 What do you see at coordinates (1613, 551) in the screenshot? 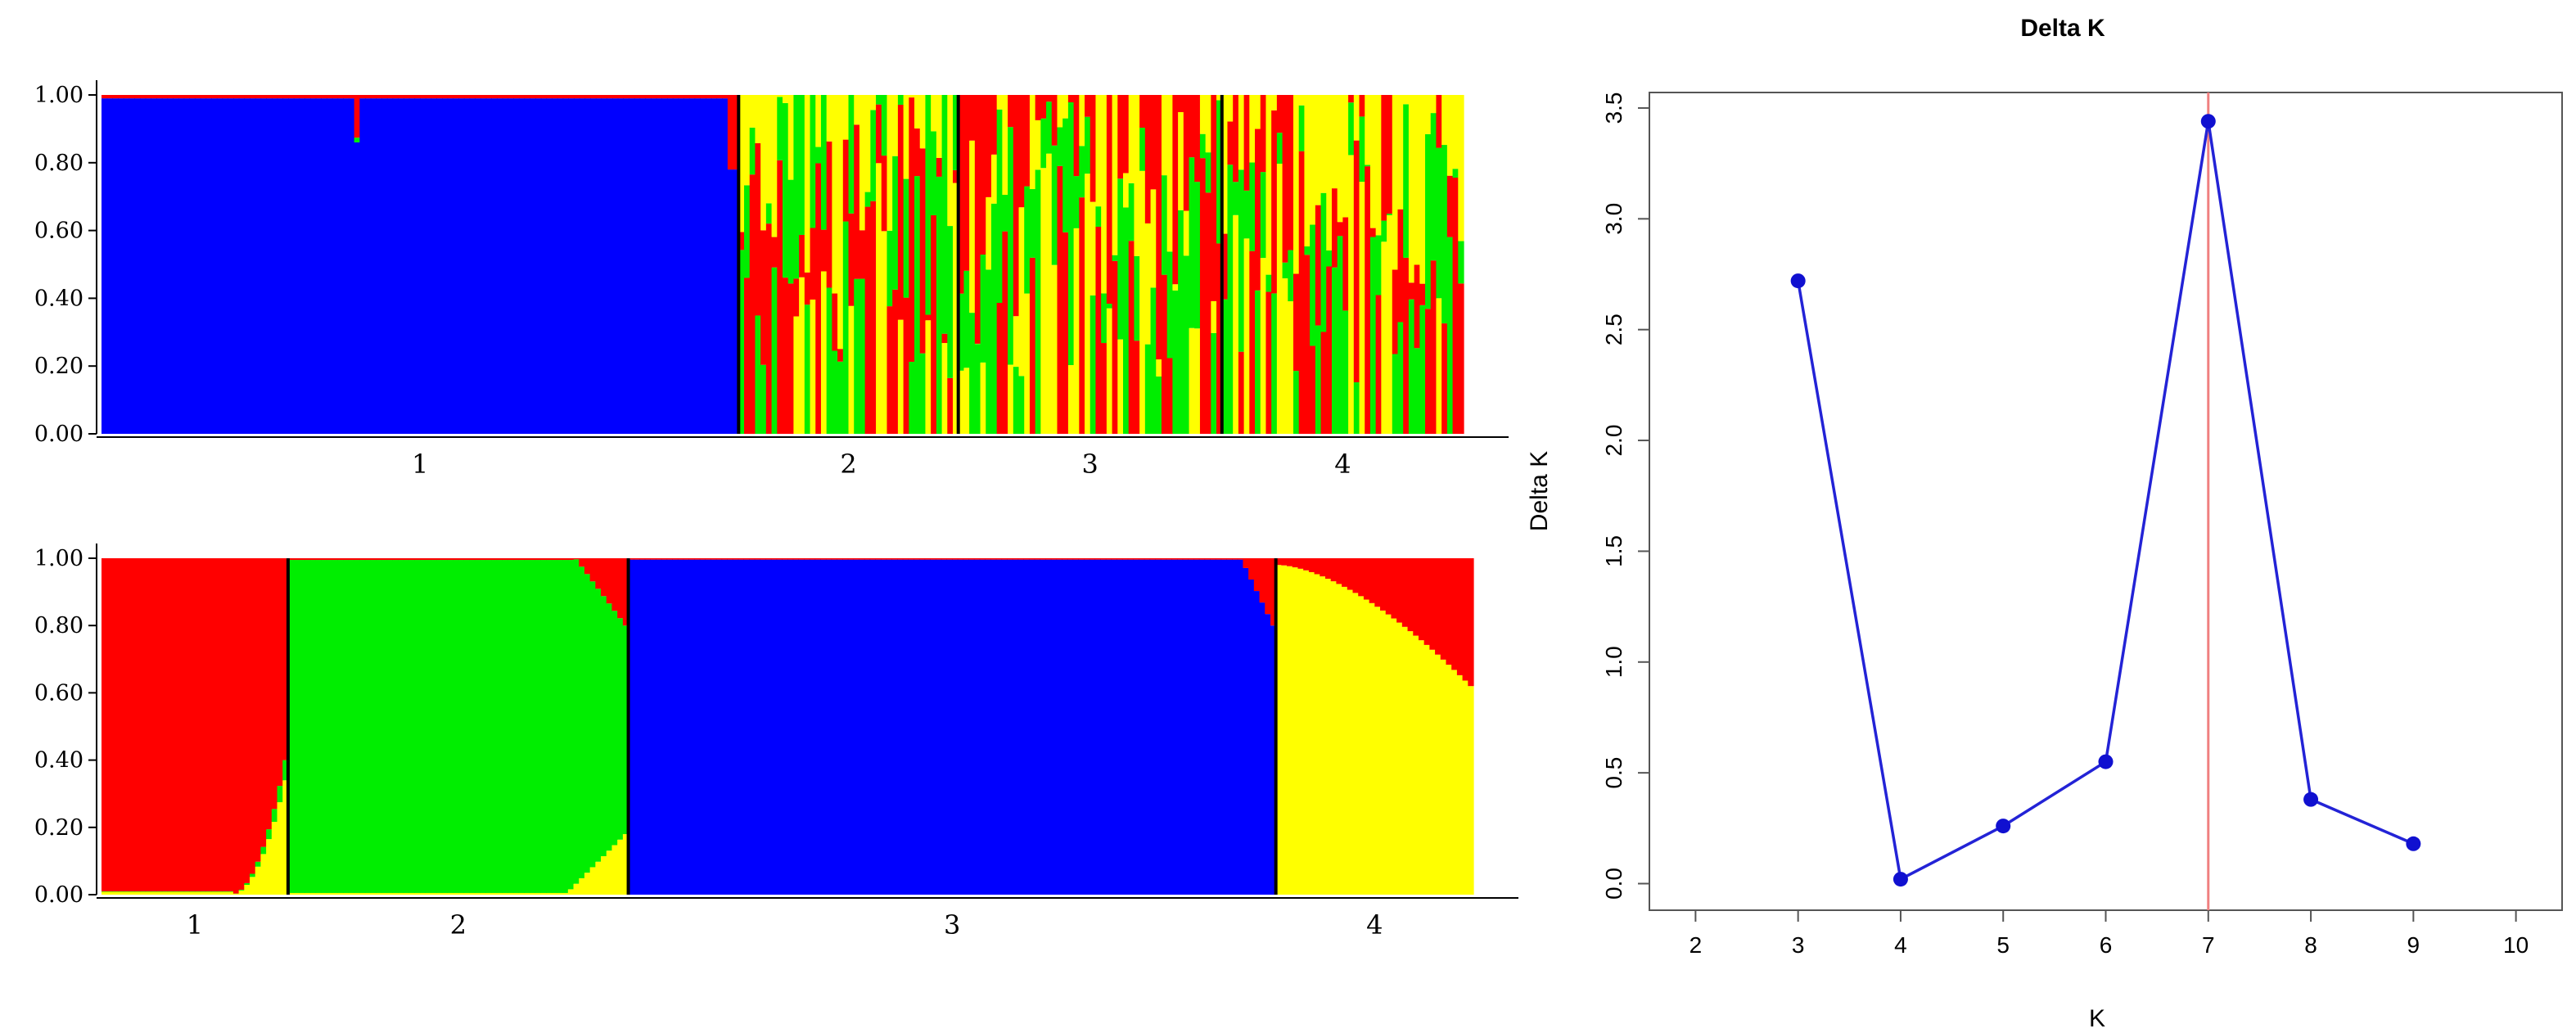
I see `y-tick-label: 1.5` at bounding box center [1613, 551].